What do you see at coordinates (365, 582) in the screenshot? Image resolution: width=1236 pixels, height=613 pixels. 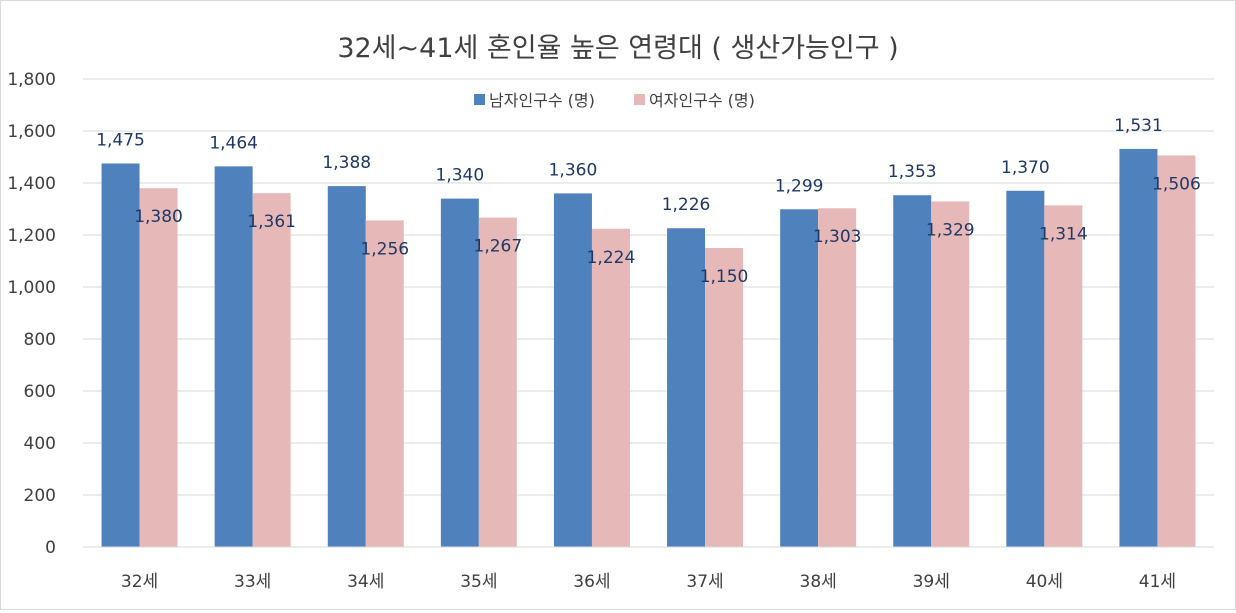 I see `x-tick-label: 34세` at bounding box center [365, 582].